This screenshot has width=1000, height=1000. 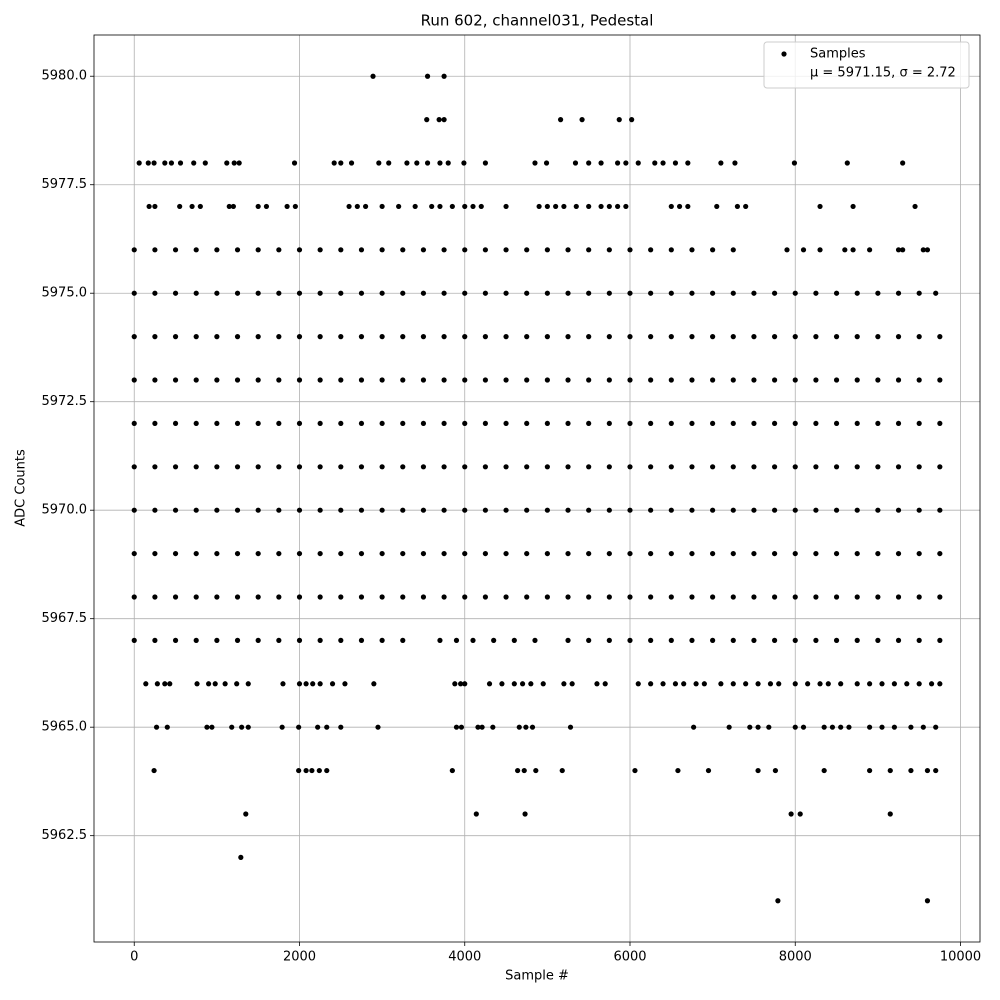 What do you see at coordinates (866, 65) in the screenshot?
I see `legend-box` at bounding box center [866, 65].